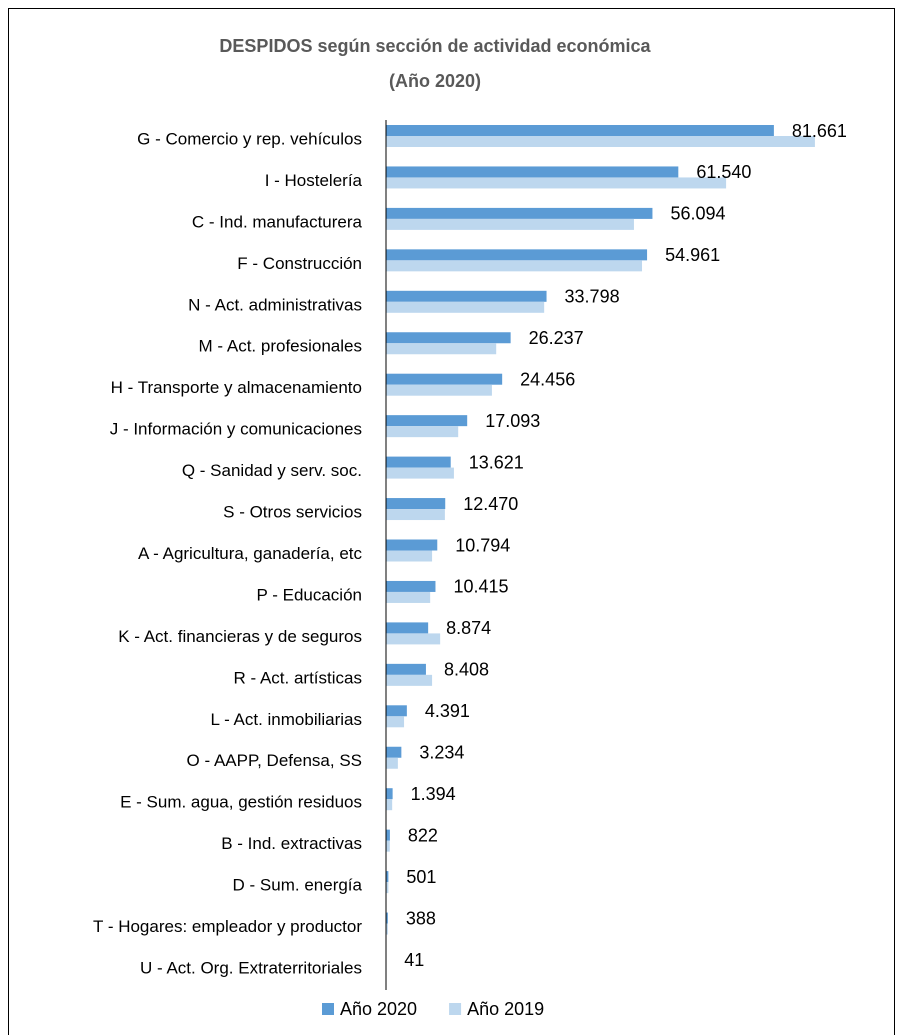 The width and height of the screenshot is (897, 1035). Describe the element at coordinates (241, 802) in the screenshot. I see `y-tick-label: E - Sum. agua, gestión residuos` at that location.